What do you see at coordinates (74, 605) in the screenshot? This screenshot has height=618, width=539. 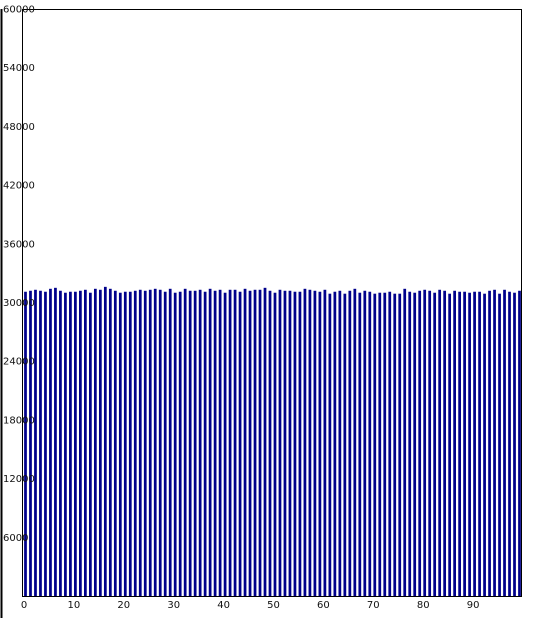 I see `x-tick-label: 10` at bounding box center [74, 605].